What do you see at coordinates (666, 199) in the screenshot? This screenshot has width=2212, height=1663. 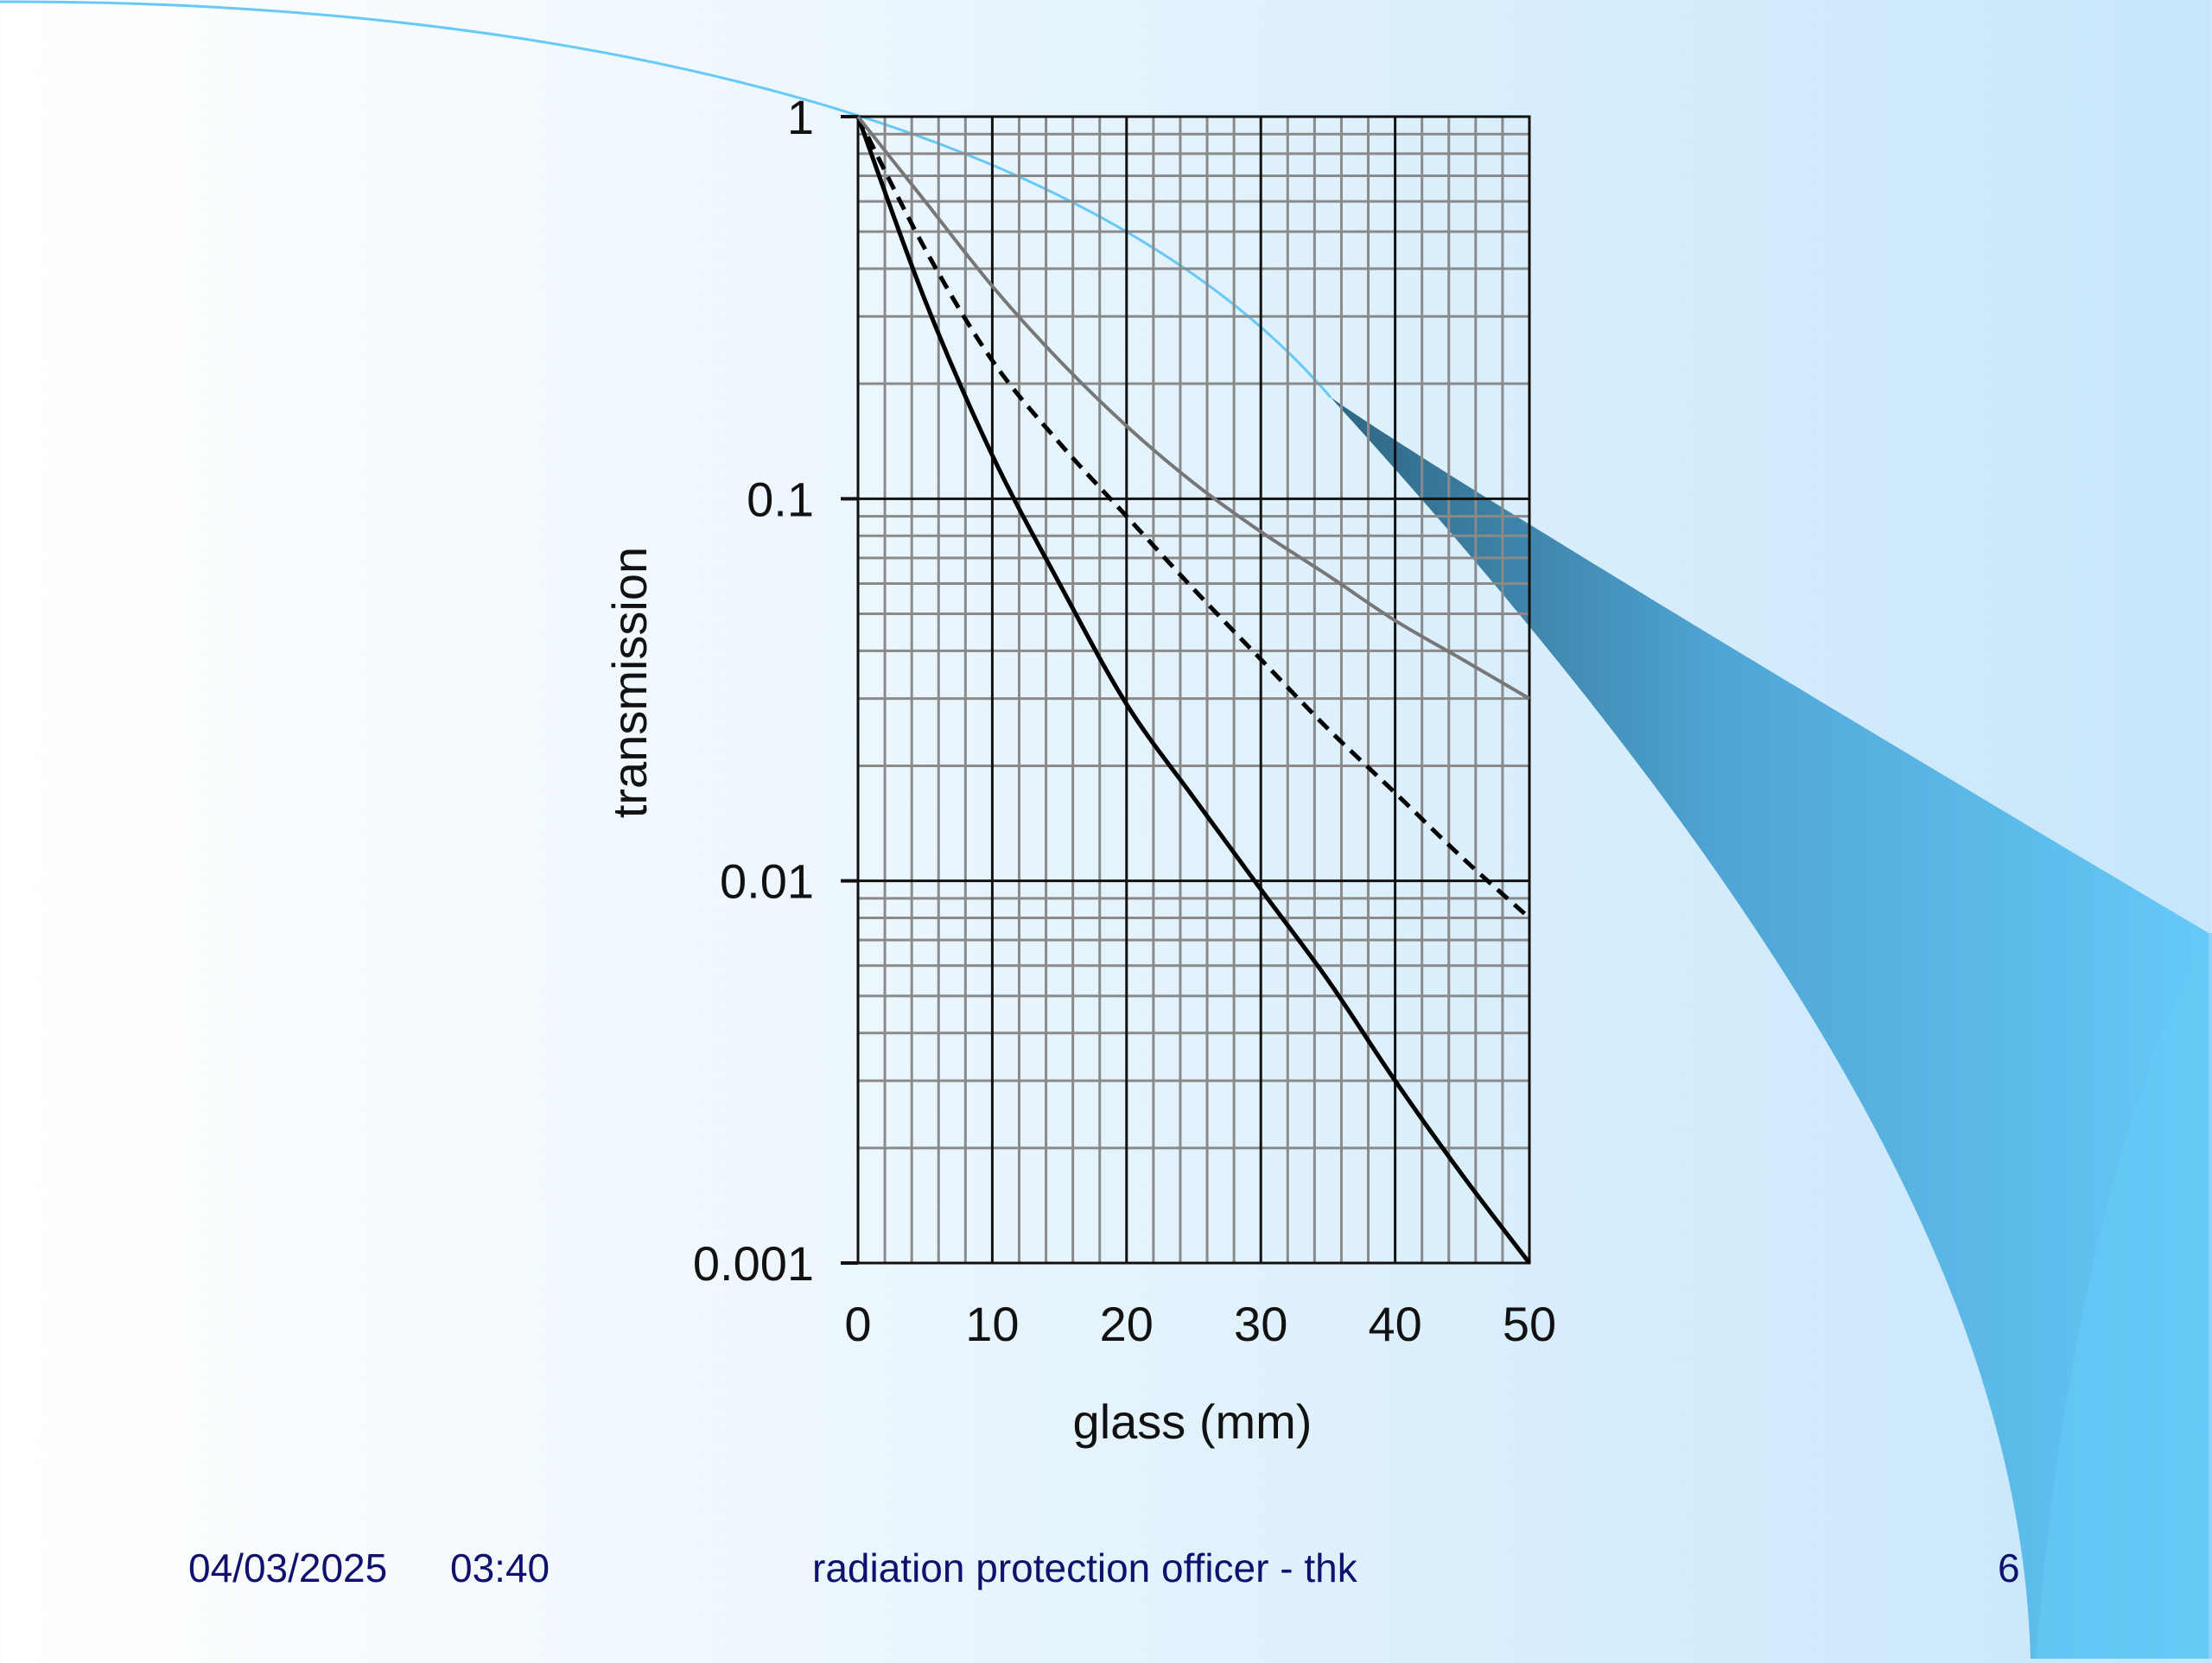 I see `swoosh-thin-line` at bounding box center [666, 199].